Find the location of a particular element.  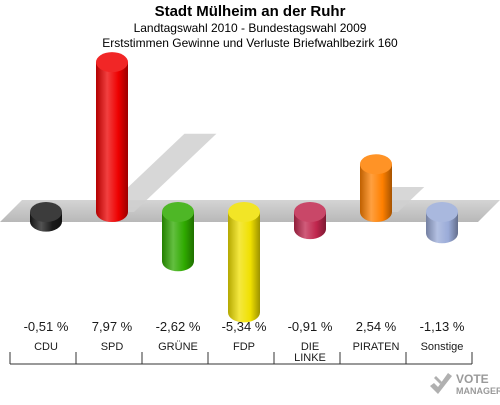

watermark-line1: VOTE is located at coordinates (472, 379).